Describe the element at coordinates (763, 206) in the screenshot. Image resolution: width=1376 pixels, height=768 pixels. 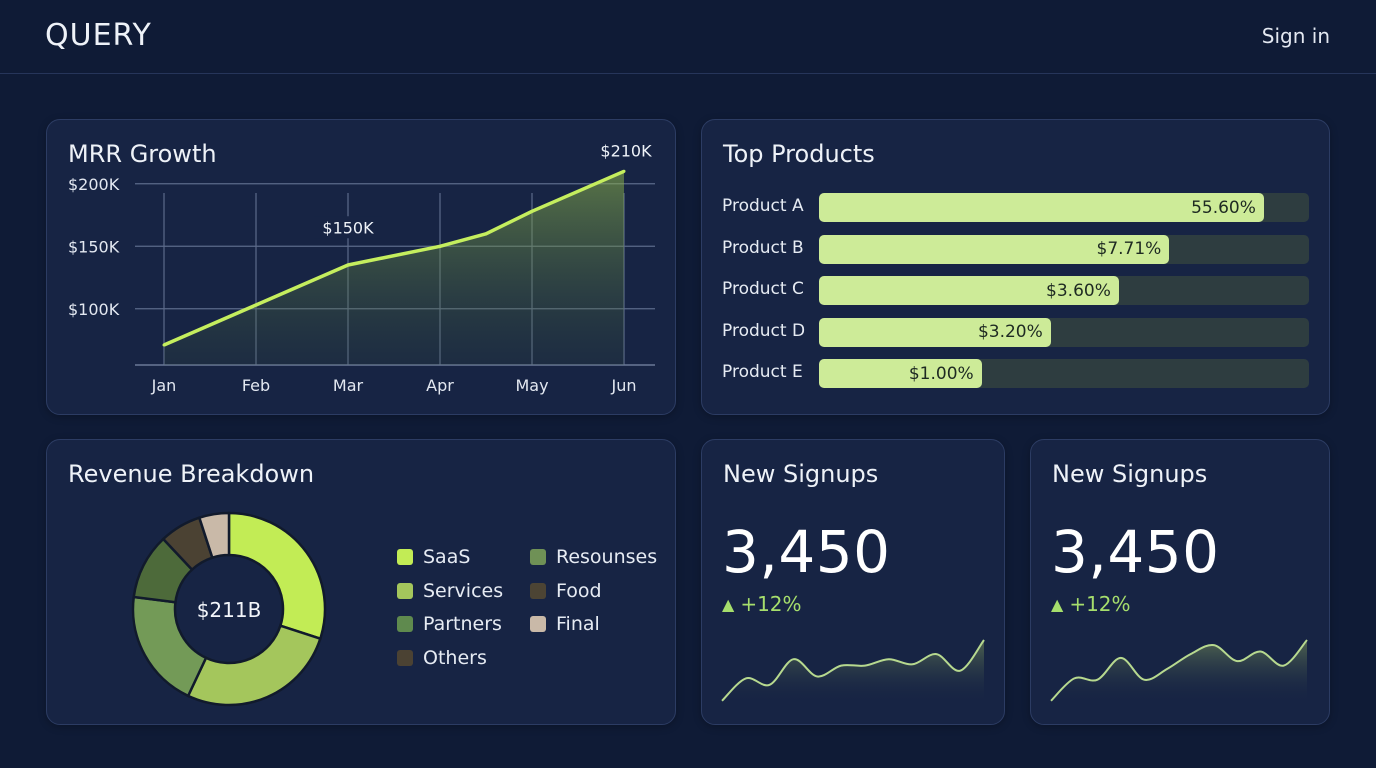
I see `product-name: Product A` at that location.